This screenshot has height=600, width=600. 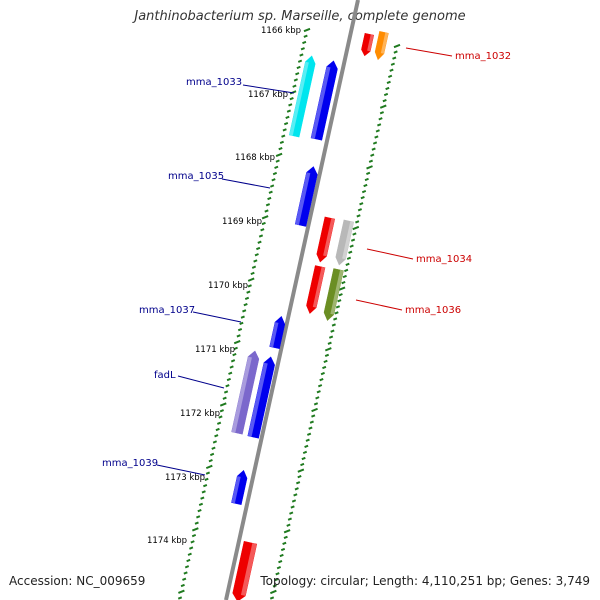 What do you see at coordinates (196, 176) in the screenshot?
I see `gene-label: mma_1035` at bounding box center [196, 176].